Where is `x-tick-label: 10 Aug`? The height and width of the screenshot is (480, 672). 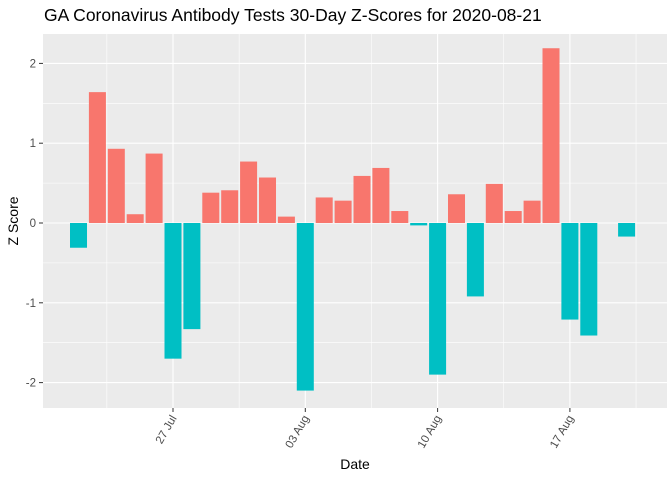 x-tick-label: 10 Aug is located at coordinates (430, 432).